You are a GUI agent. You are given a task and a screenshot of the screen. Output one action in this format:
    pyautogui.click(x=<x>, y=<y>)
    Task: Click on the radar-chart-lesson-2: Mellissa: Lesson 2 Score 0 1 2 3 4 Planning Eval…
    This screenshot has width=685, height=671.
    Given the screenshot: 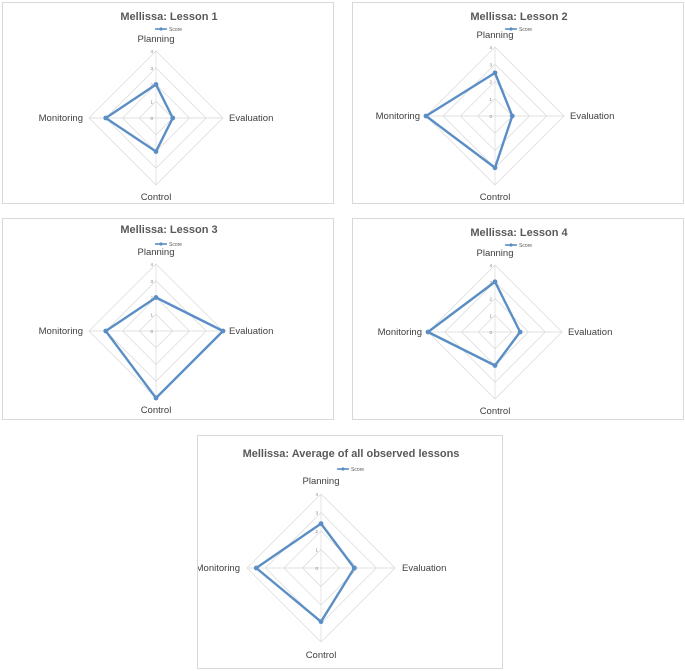 What is the action you would take?
    pyautogui.click(x=495, y=107)
    